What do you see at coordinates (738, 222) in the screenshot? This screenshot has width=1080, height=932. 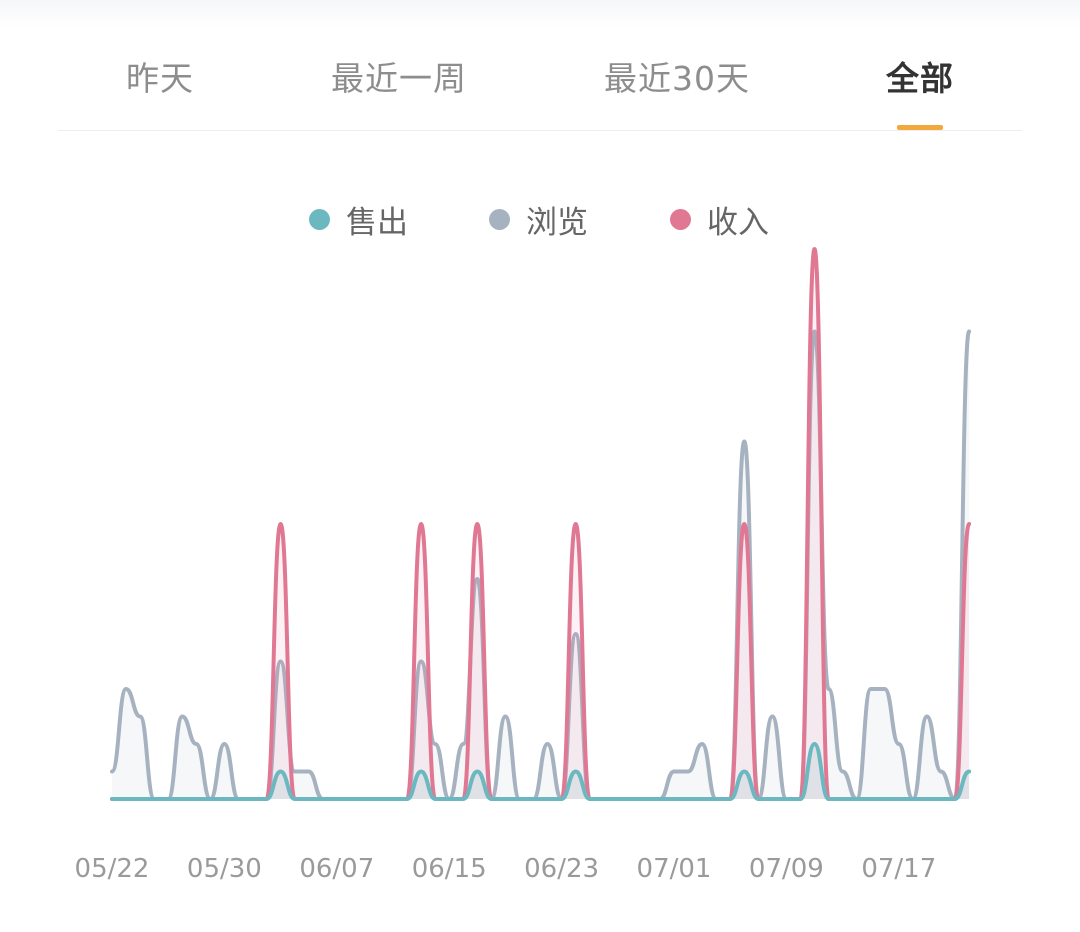 I see `legend-label-income: 收入` at bounding box center [738, 222].